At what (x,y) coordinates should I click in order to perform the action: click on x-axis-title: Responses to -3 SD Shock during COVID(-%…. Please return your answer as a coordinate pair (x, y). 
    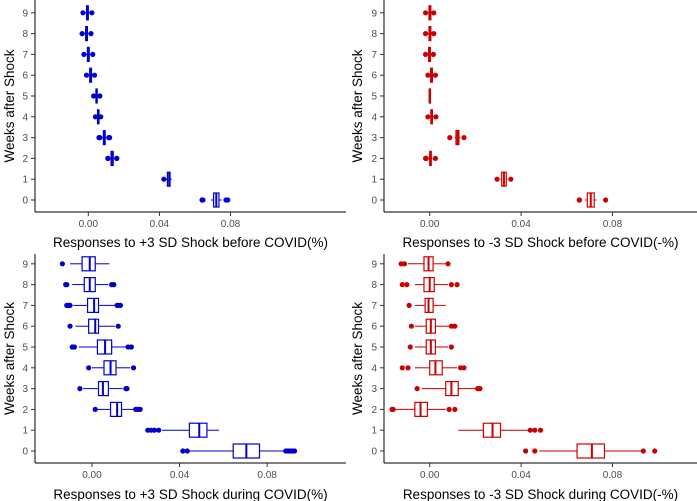
    Looking at the image, I should click on (540, 494).